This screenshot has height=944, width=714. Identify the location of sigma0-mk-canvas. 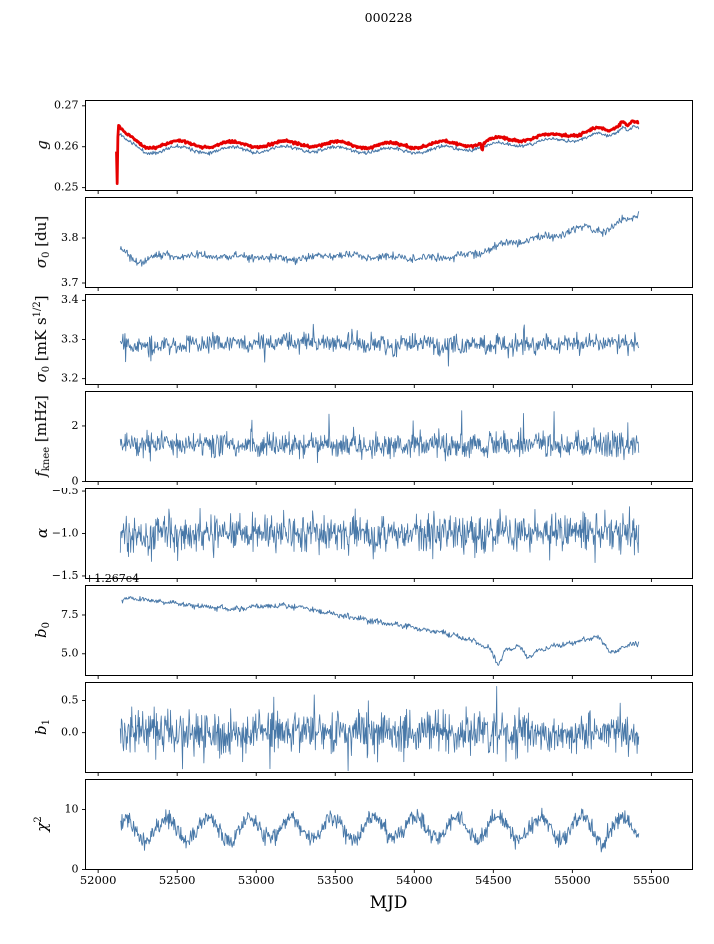
(357, 342).